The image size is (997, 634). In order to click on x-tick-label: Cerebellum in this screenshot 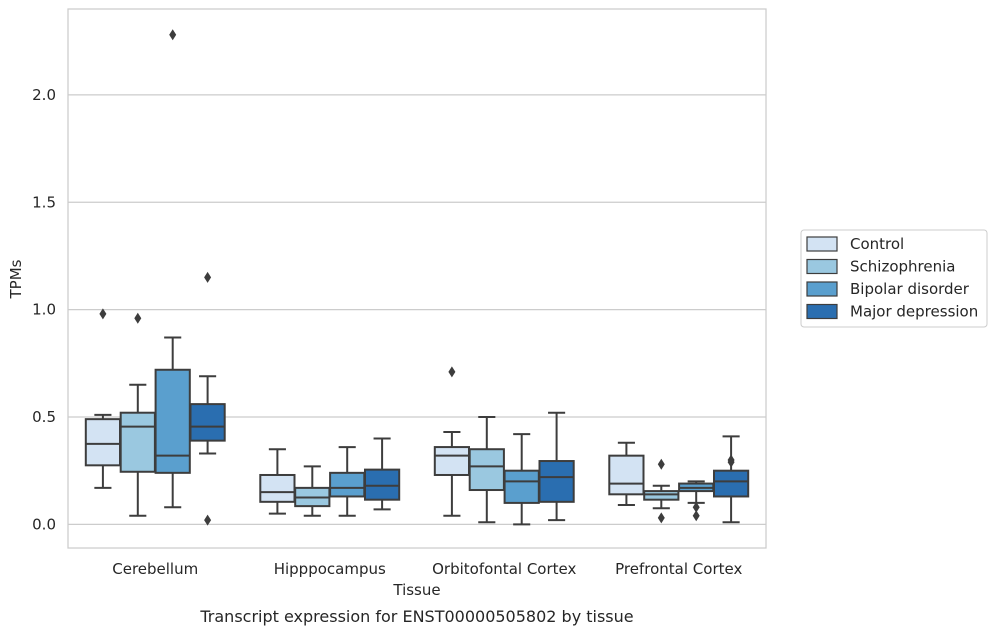, I will do `click(155, 569)`.